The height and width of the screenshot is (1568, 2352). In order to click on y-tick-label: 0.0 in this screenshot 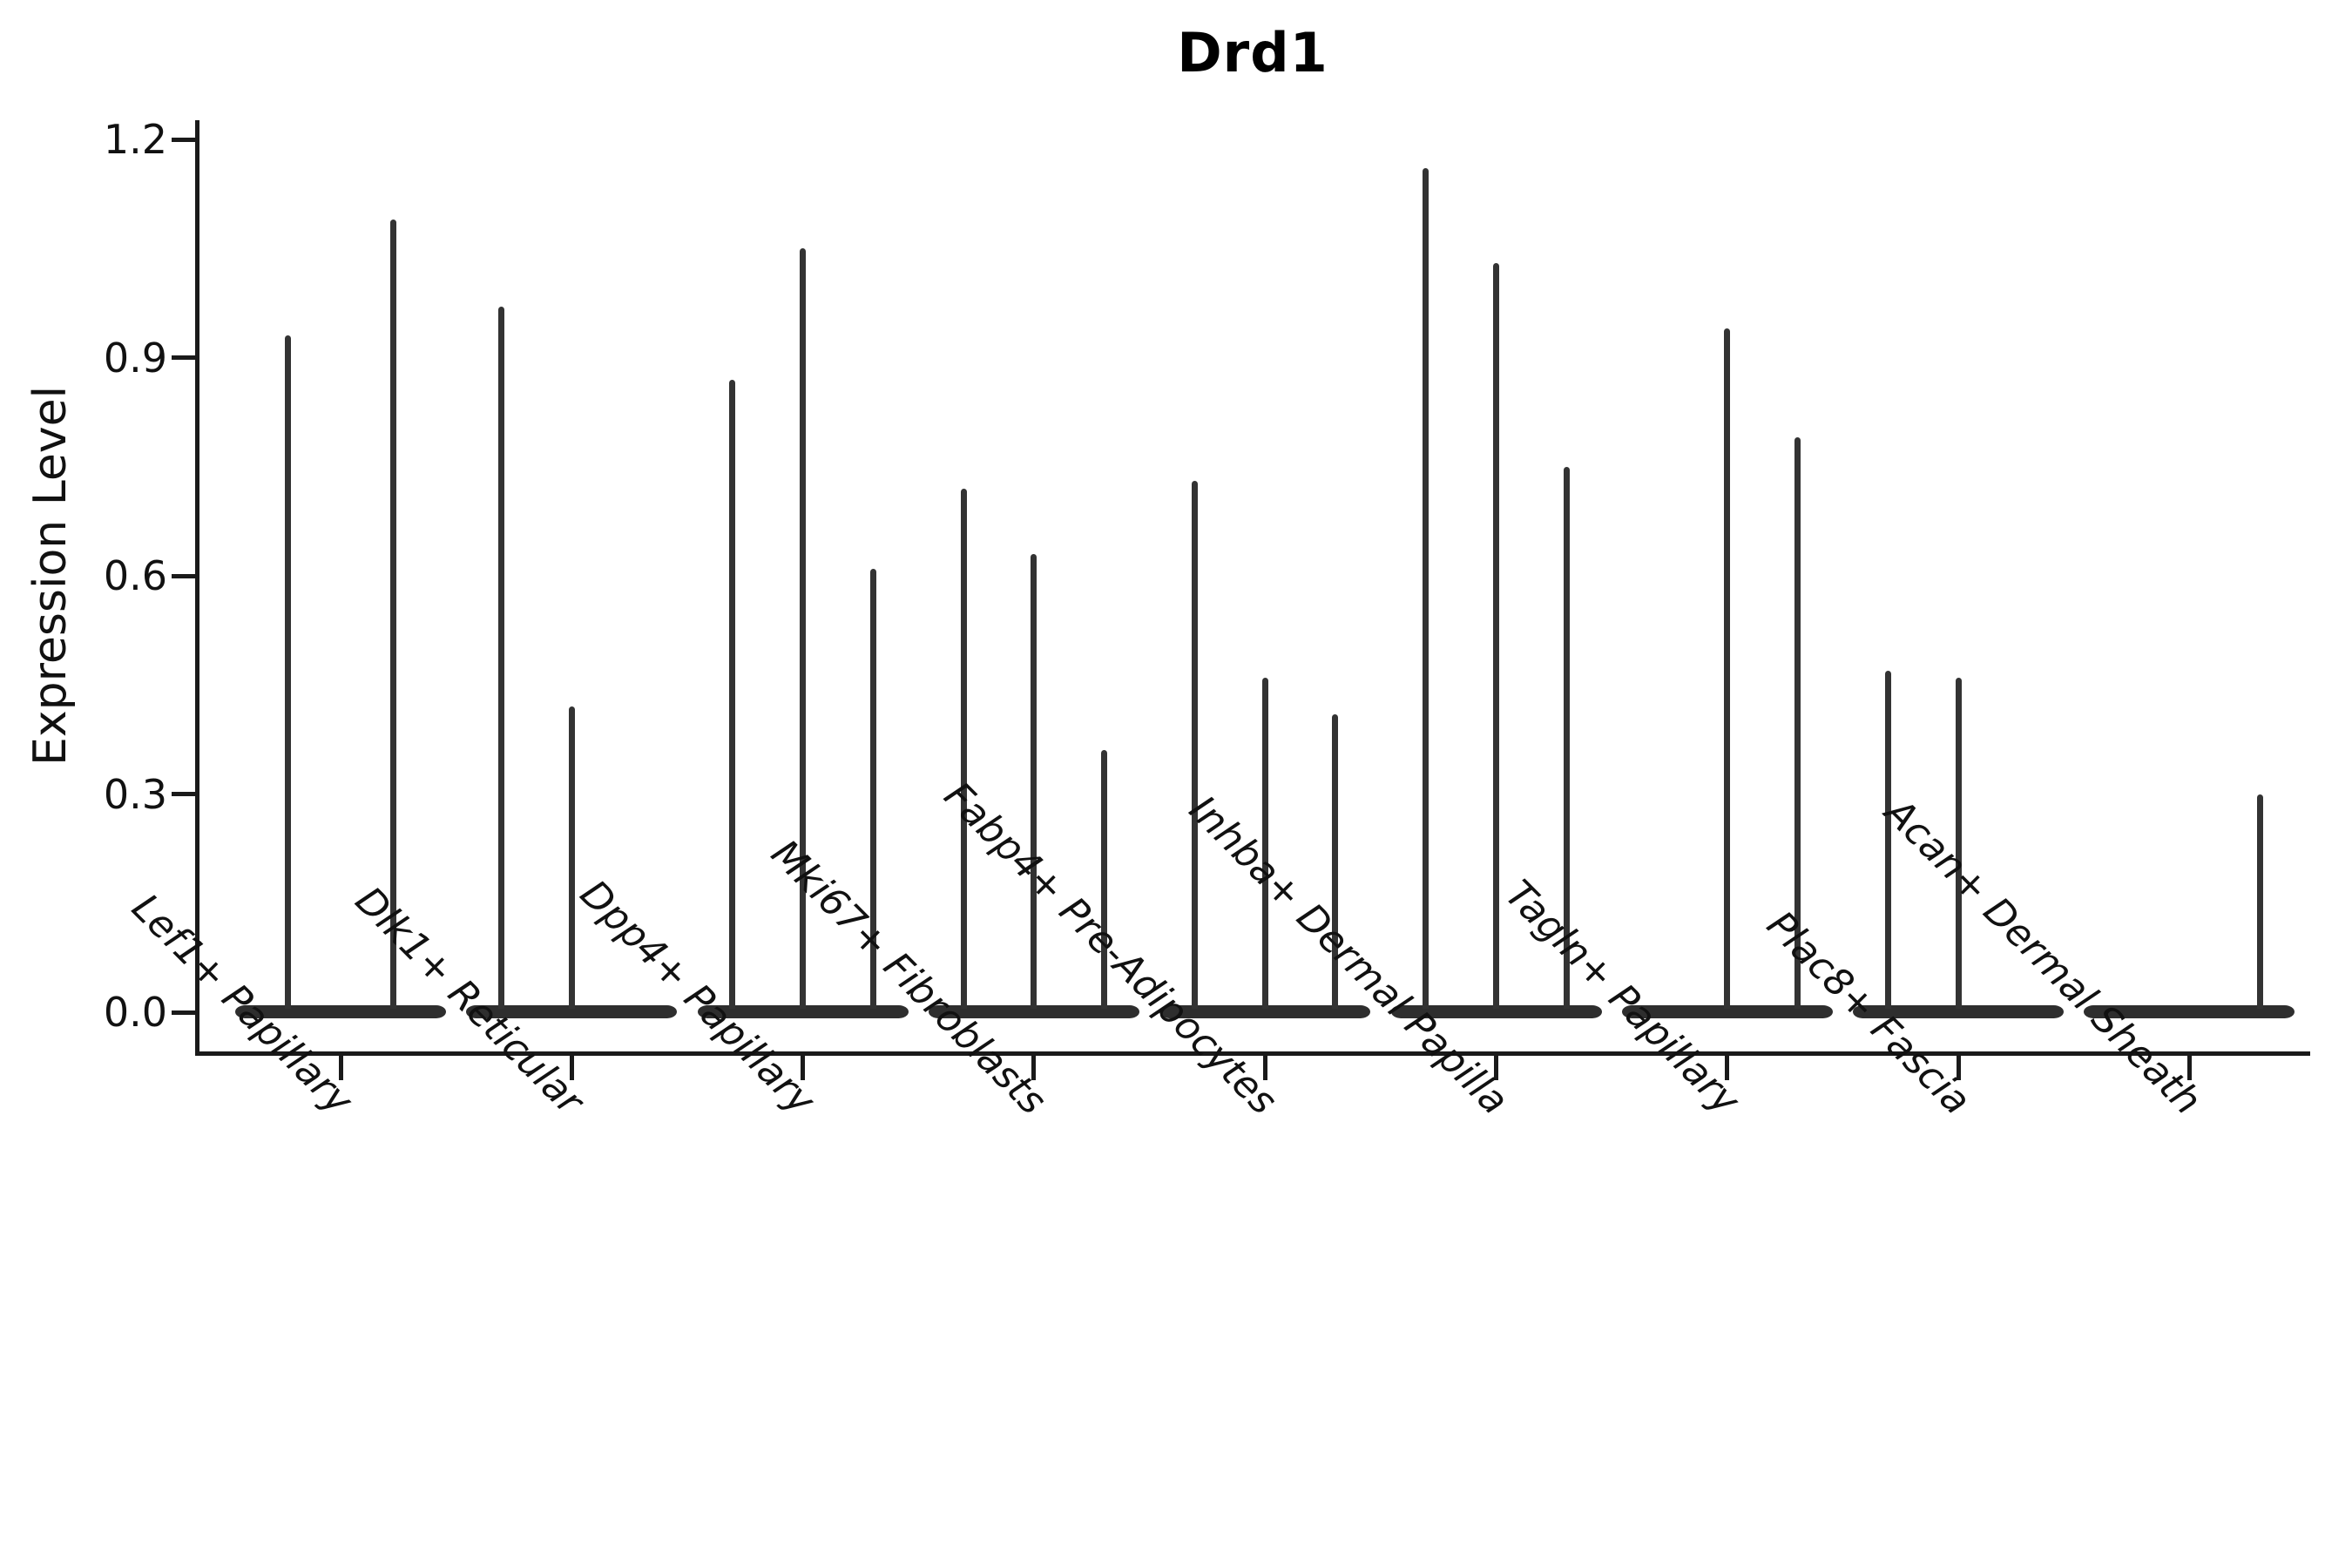, I will do `click(135, 1013)`.